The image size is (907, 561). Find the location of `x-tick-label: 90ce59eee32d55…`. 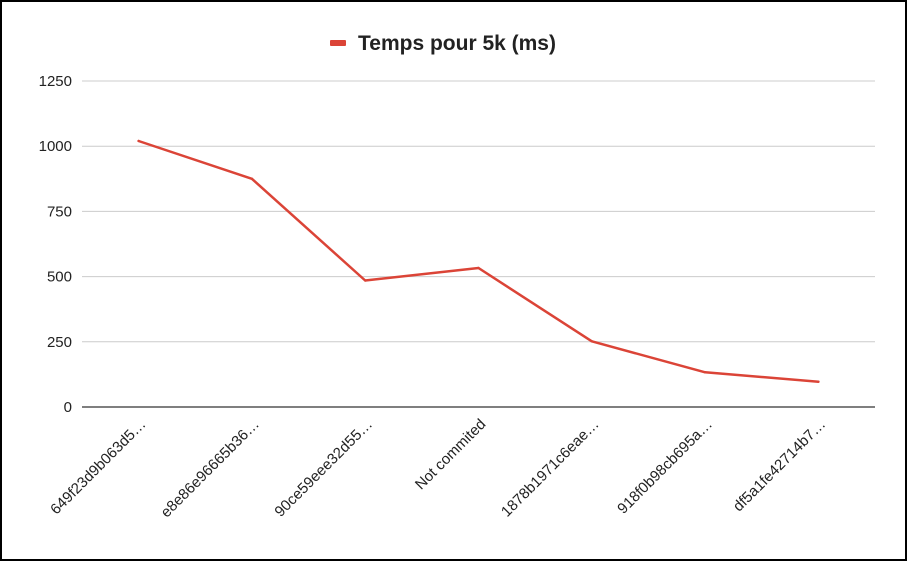

x-tick-label: 90ce59eee32d55… is located at coordinates (323, 468).